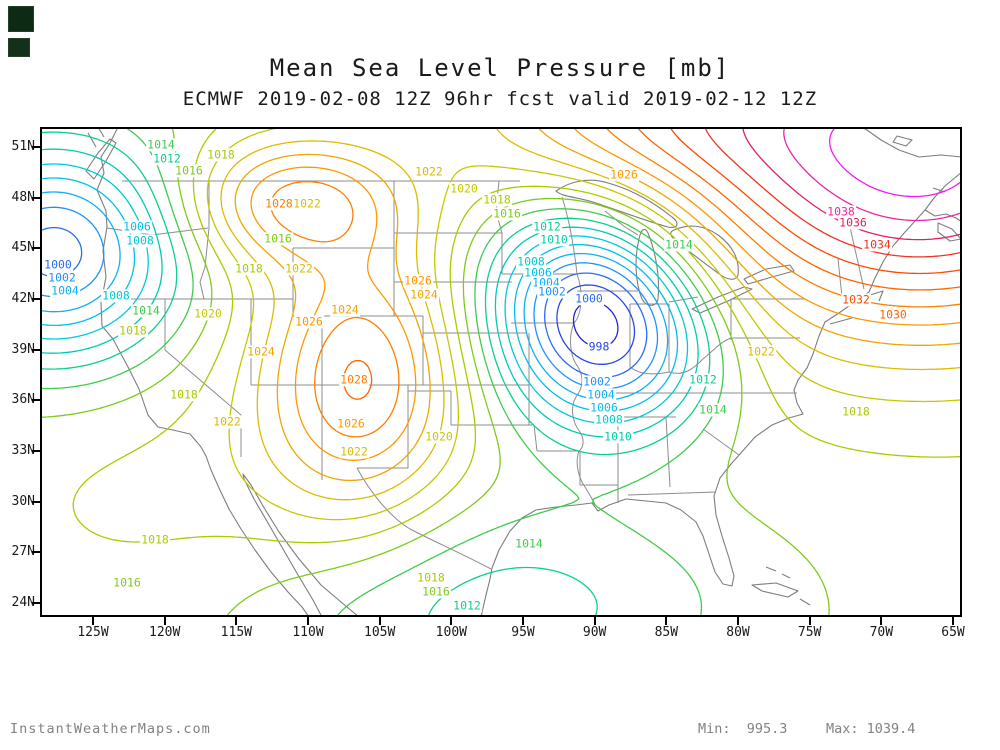  Describe the element at coordinates (856, 299) in the screenshot. I see `contour-label-1032: 1032` at that location.